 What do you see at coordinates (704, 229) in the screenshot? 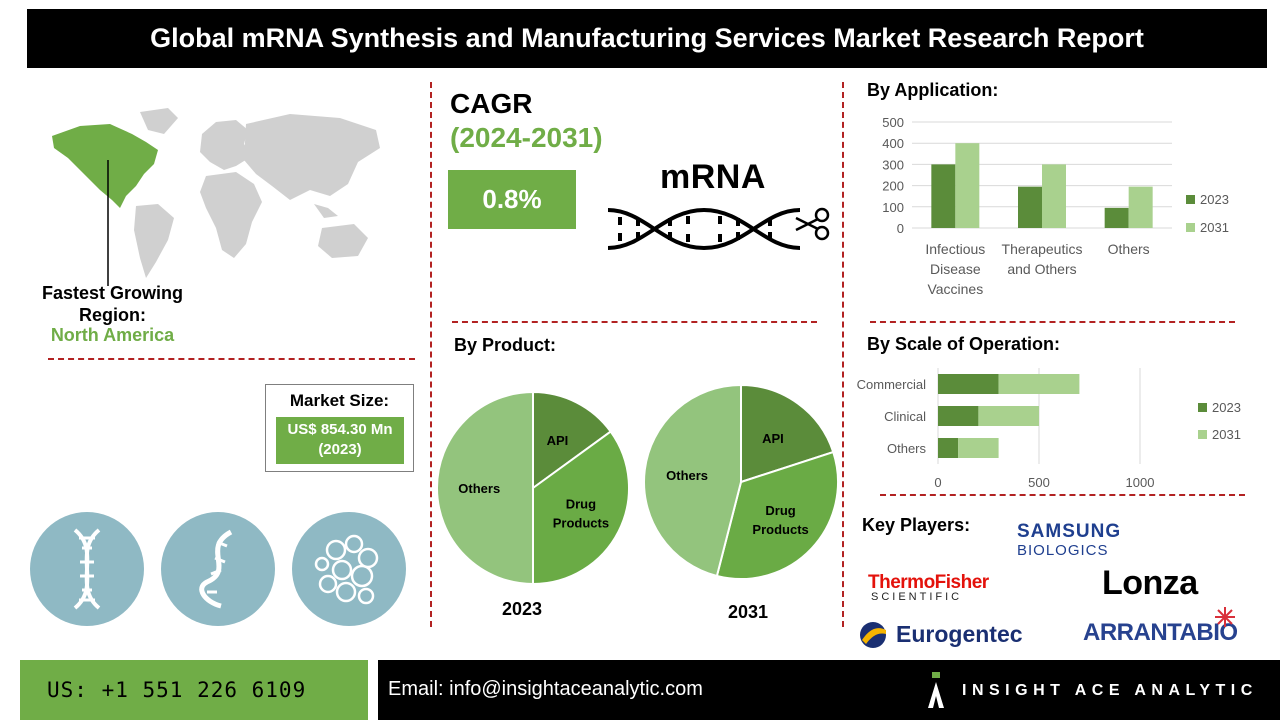
I see `dna-icon` at bounding box center [704, 229].